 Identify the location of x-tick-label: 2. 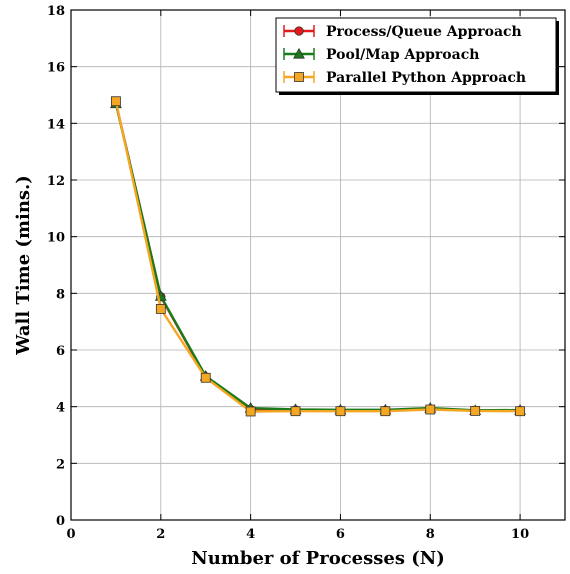
(160, 534).